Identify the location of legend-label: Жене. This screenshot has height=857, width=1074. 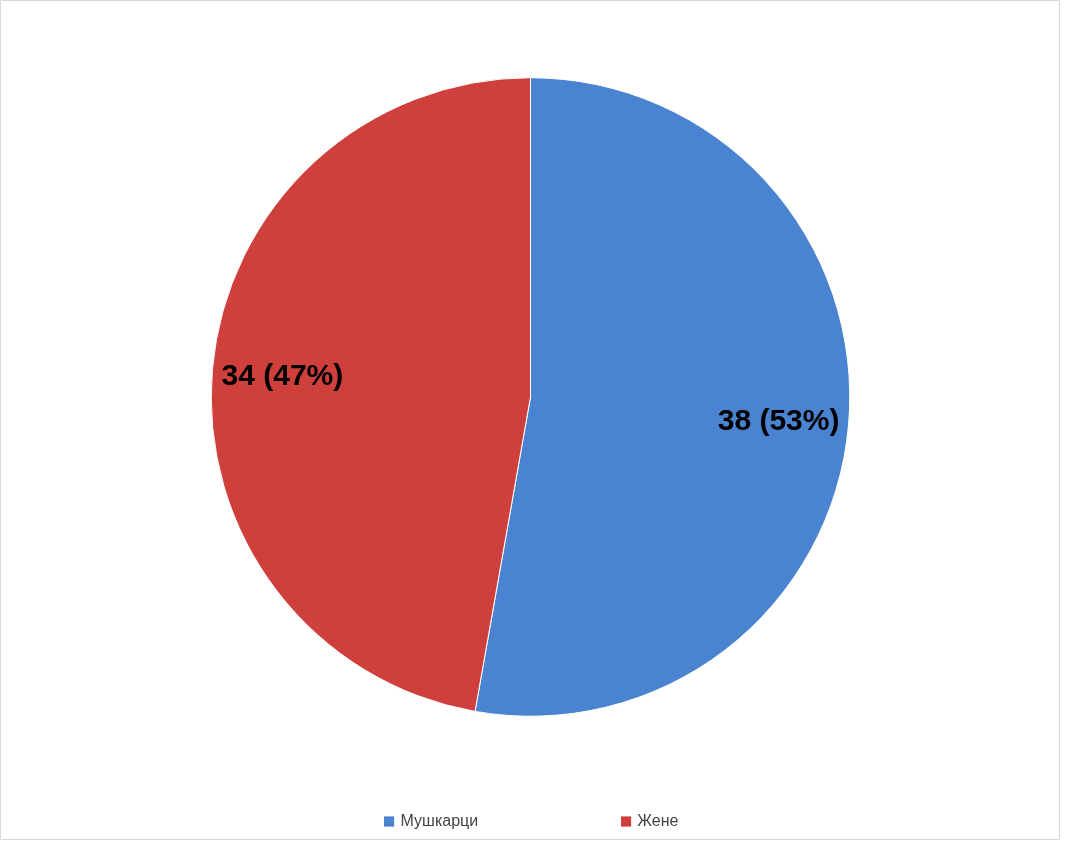
(658, 821).